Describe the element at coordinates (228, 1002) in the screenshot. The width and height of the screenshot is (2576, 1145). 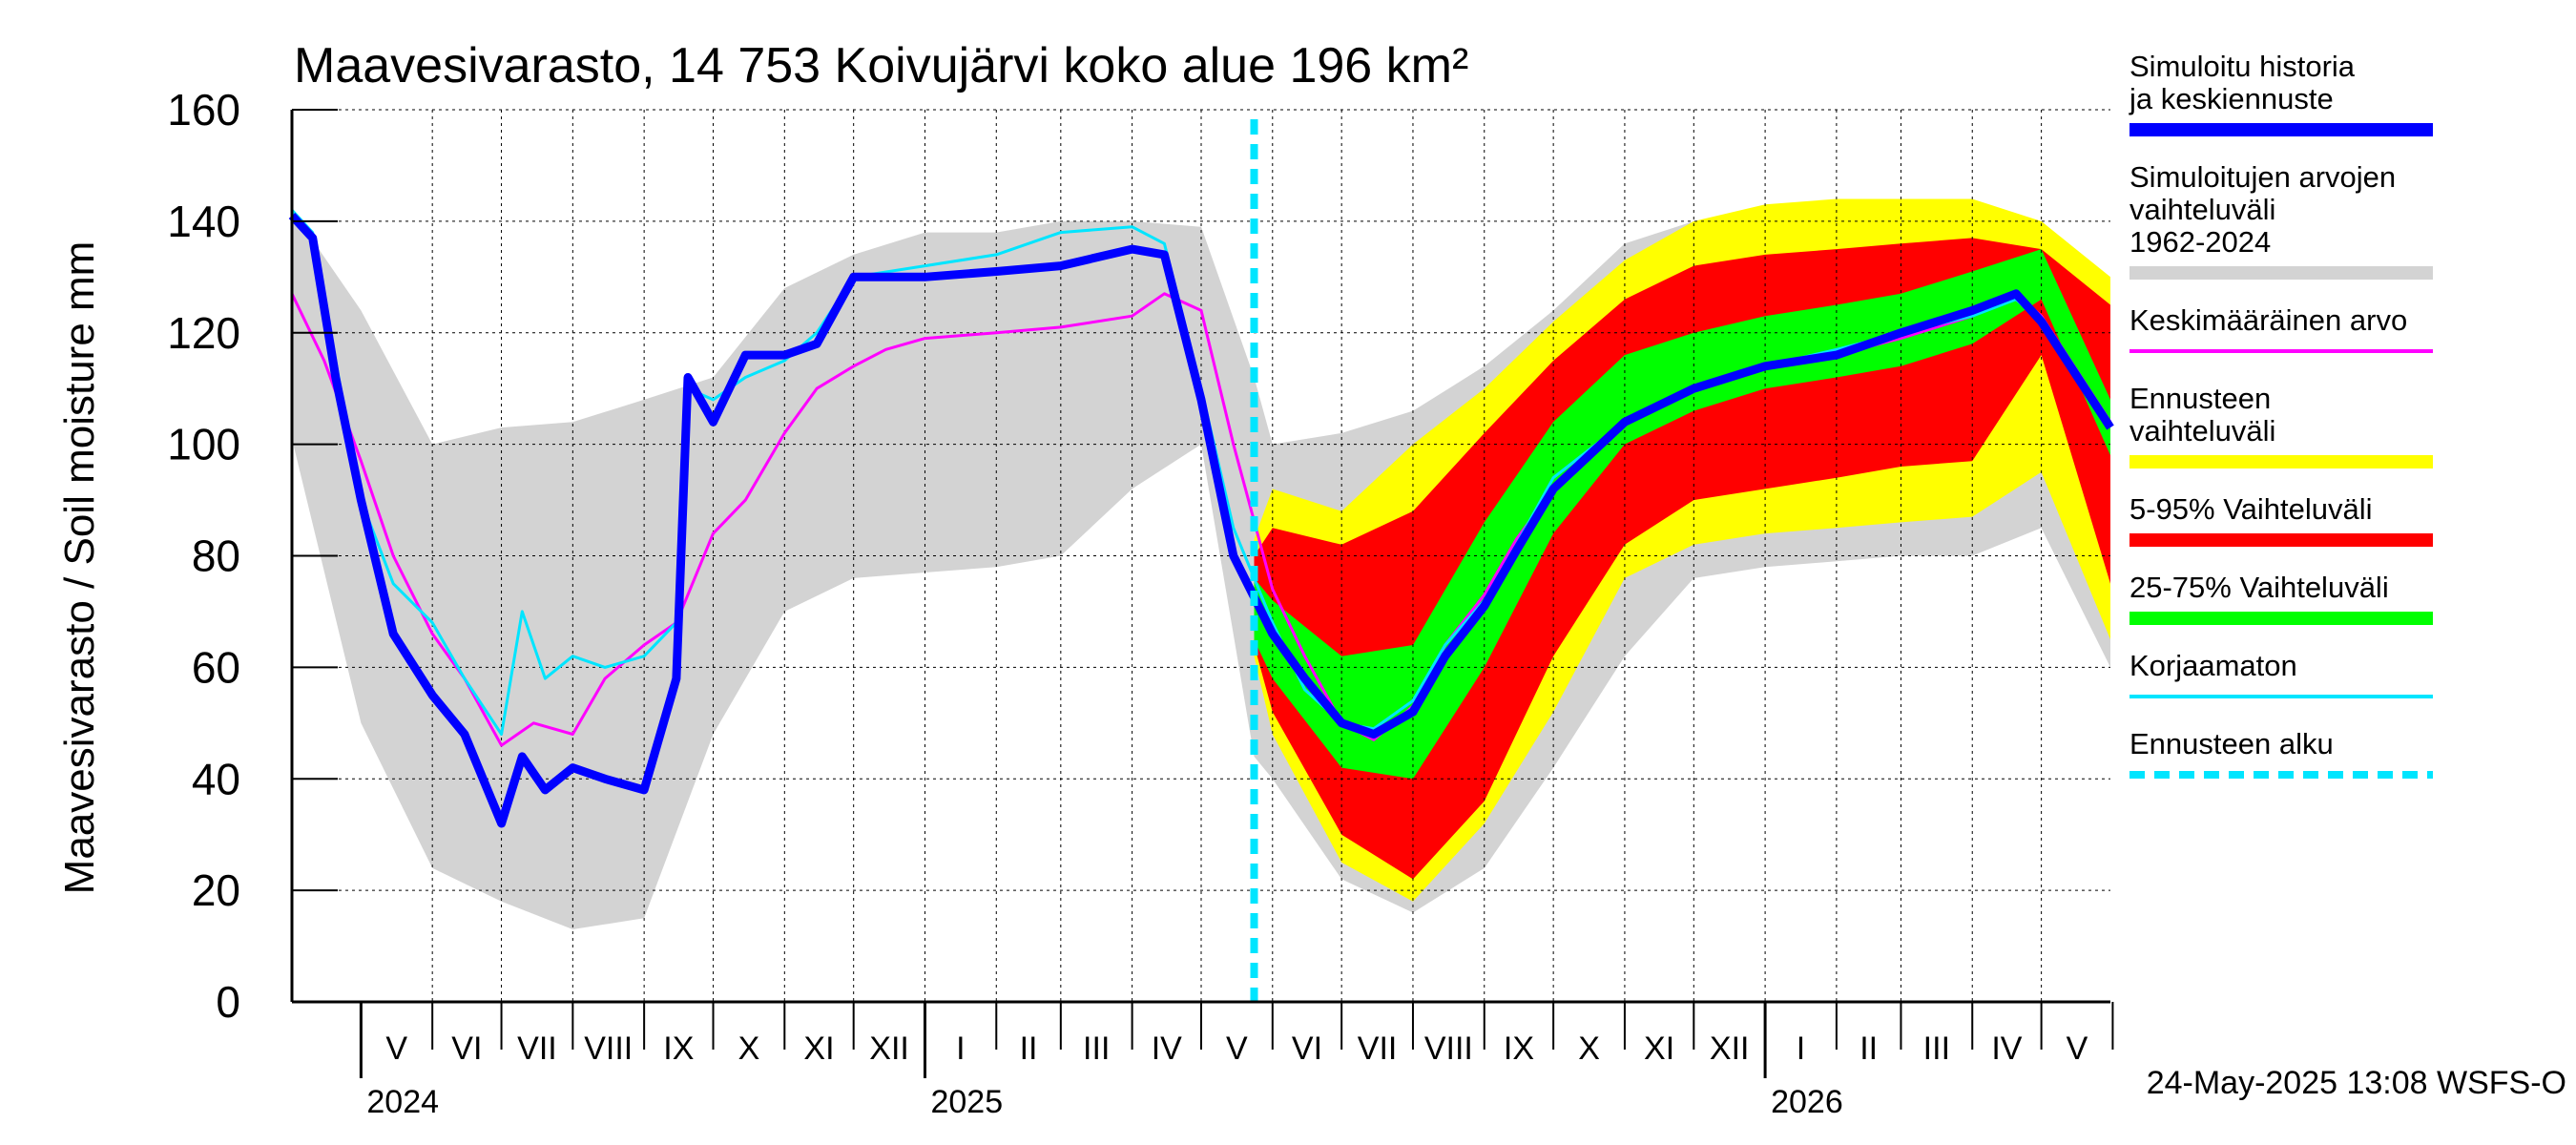
I see `y-tick-label: 0` at that location.